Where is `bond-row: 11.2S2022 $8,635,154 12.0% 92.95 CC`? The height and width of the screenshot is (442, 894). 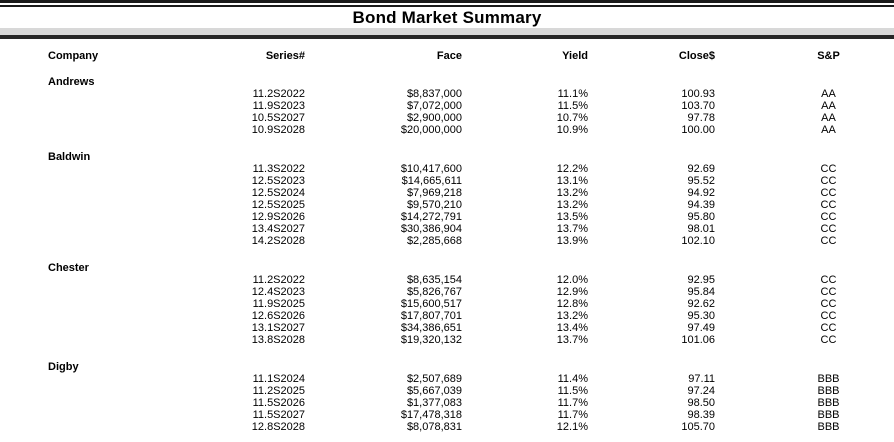 bond-row: 11.2S2022 $8,635,154 12.0% 92.95 CC is located at coordinates (447, 280).